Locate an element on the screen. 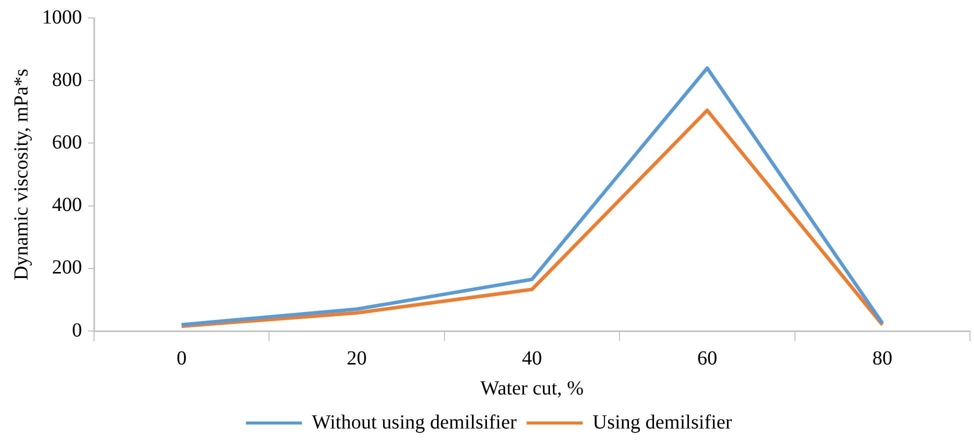  legend-label: Without using demilsifier is located at coordinates (414, 422).